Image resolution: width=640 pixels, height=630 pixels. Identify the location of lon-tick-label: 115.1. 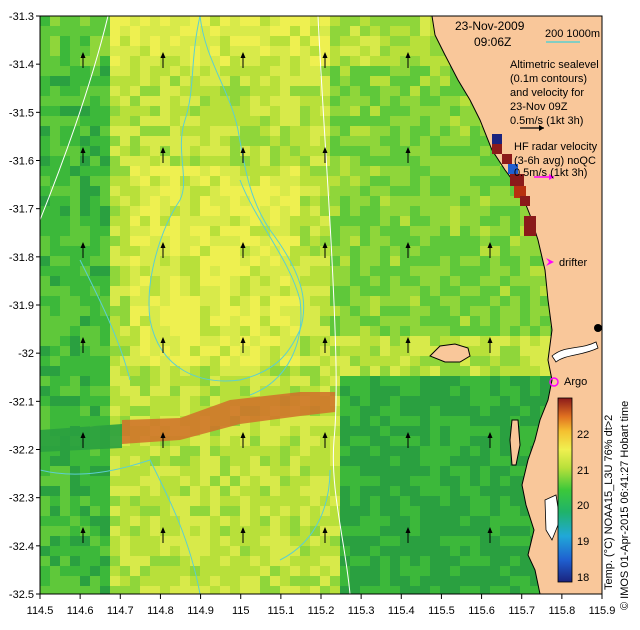
(280, 611).